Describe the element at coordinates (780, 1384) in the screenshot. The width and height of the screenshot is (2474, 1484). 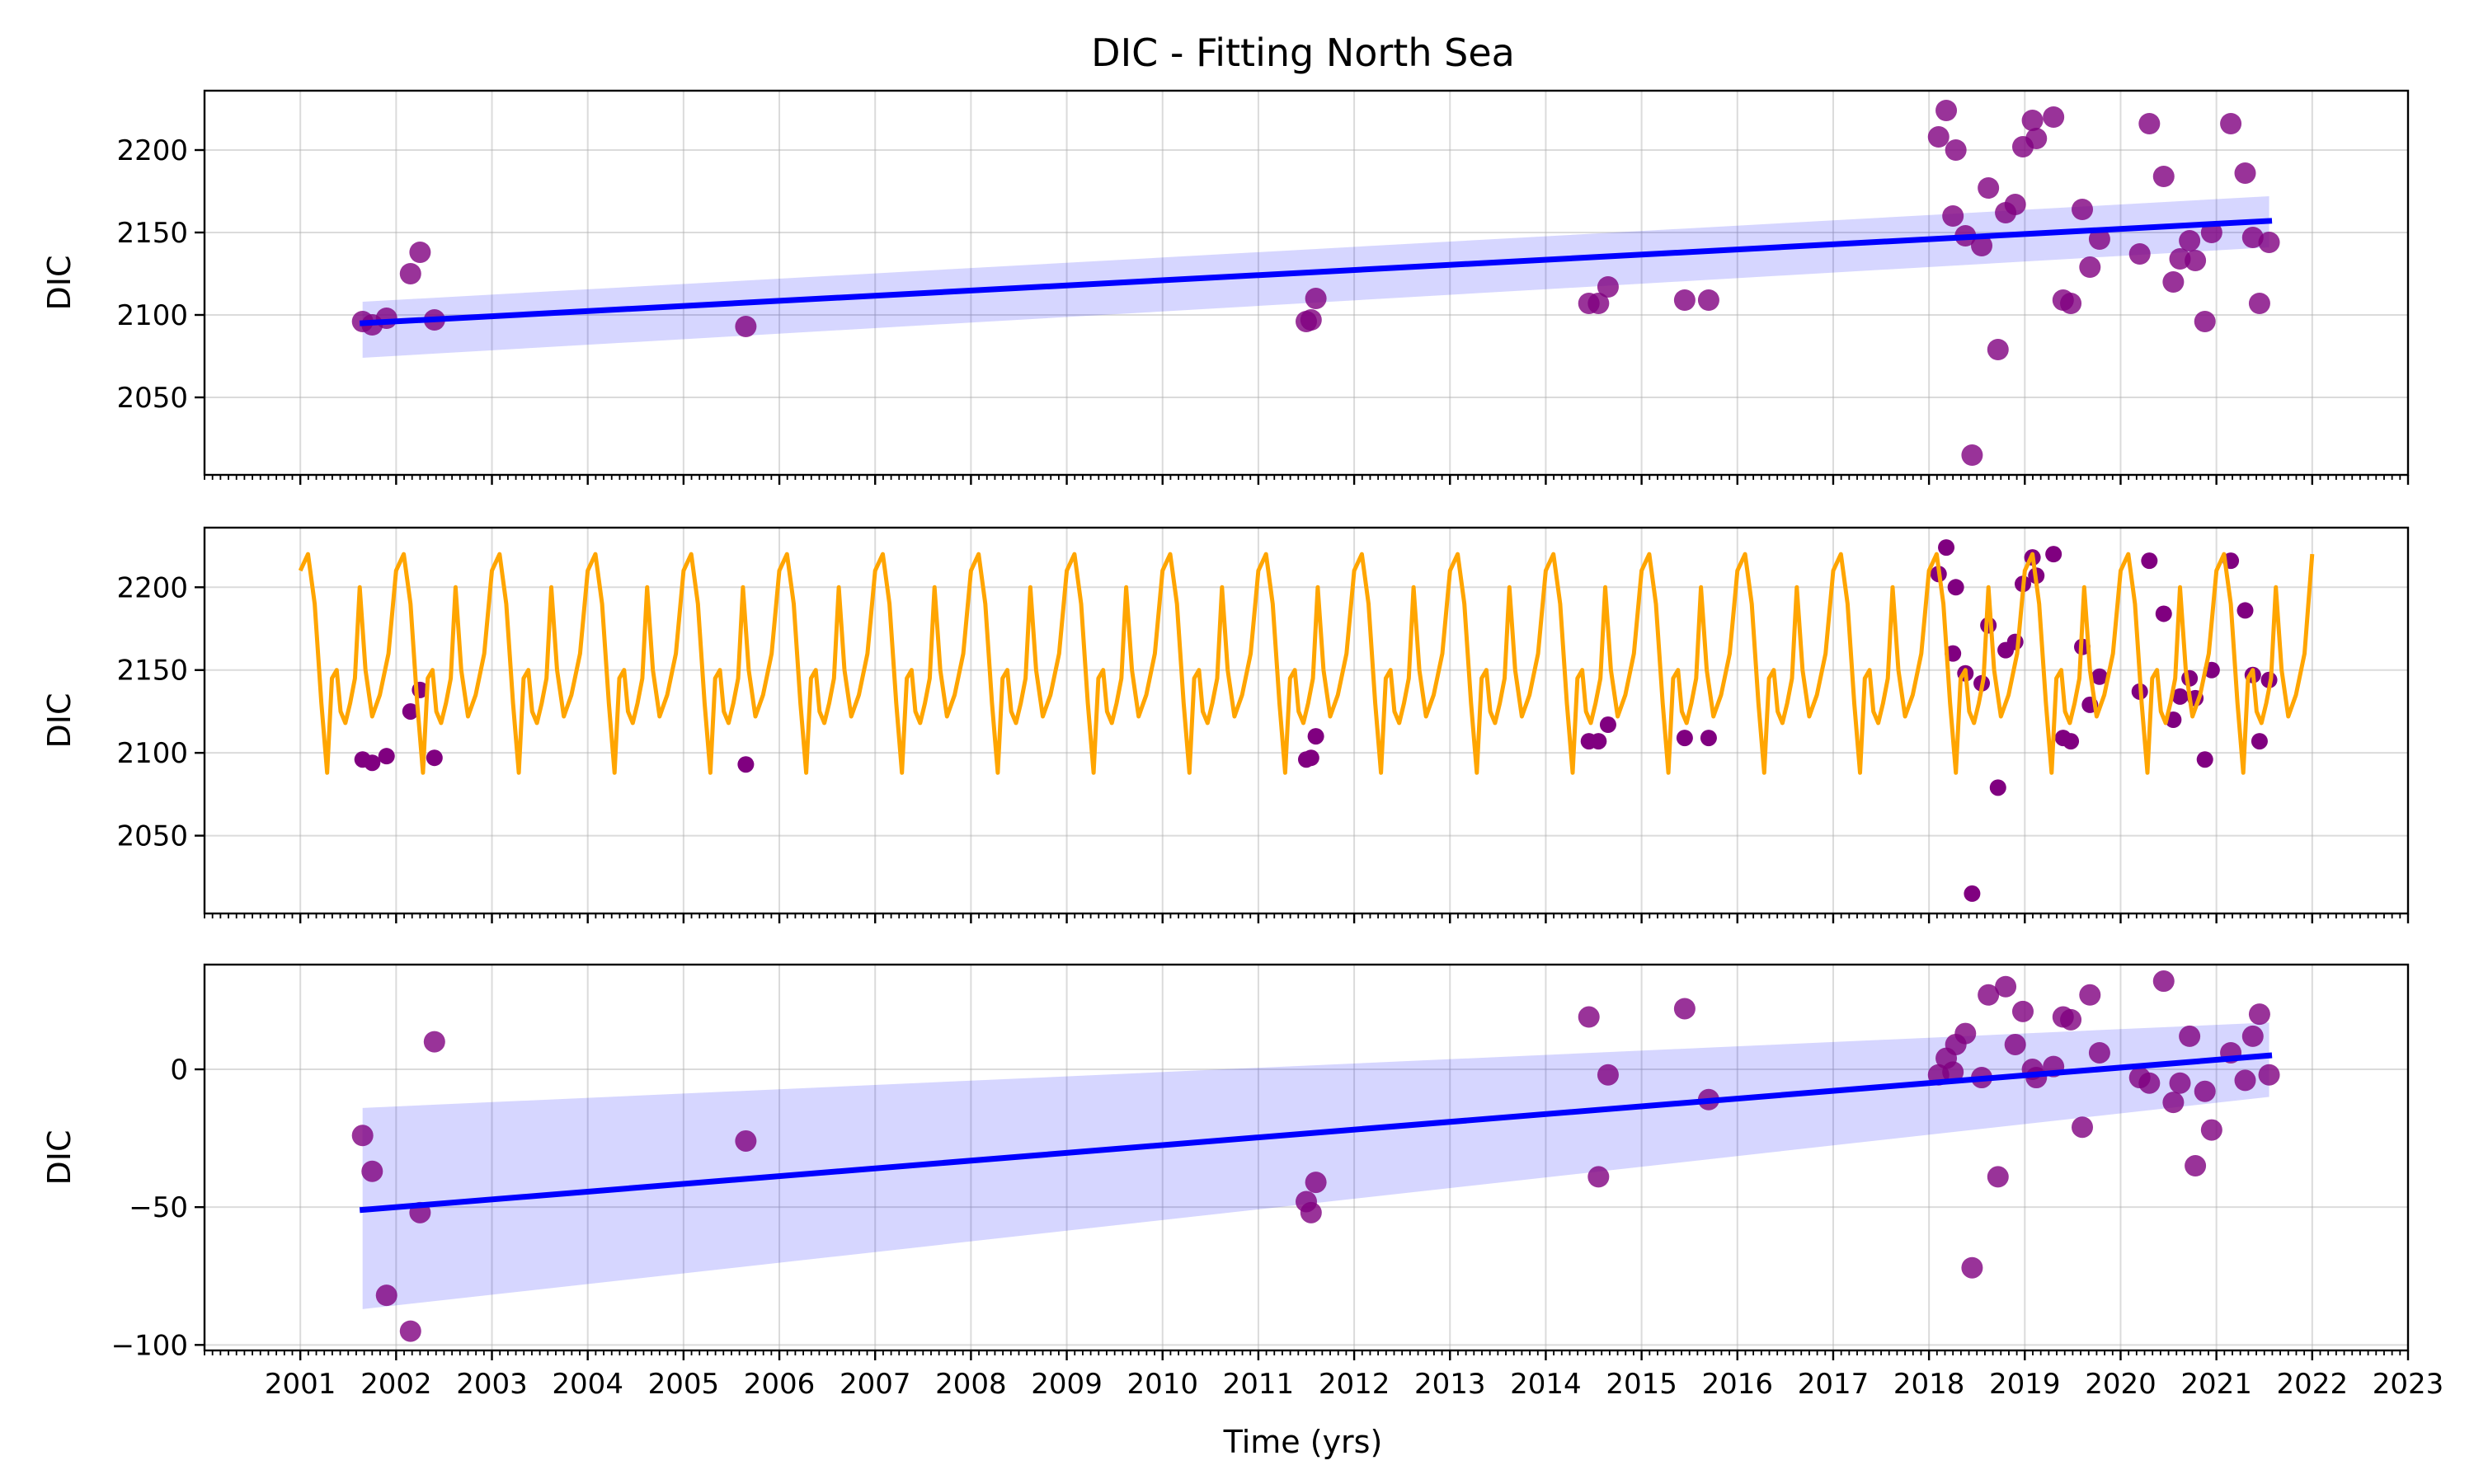
I see `x-tick-label: 2006` at that location.